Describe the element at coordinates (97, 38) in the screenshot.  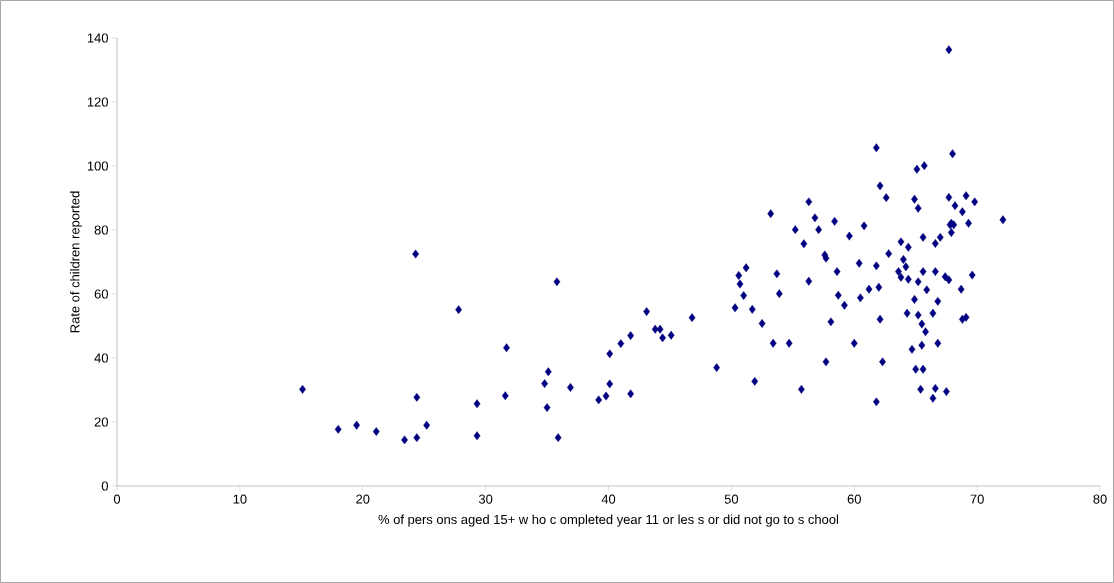
I see `y-tick-label: 140` at that location.